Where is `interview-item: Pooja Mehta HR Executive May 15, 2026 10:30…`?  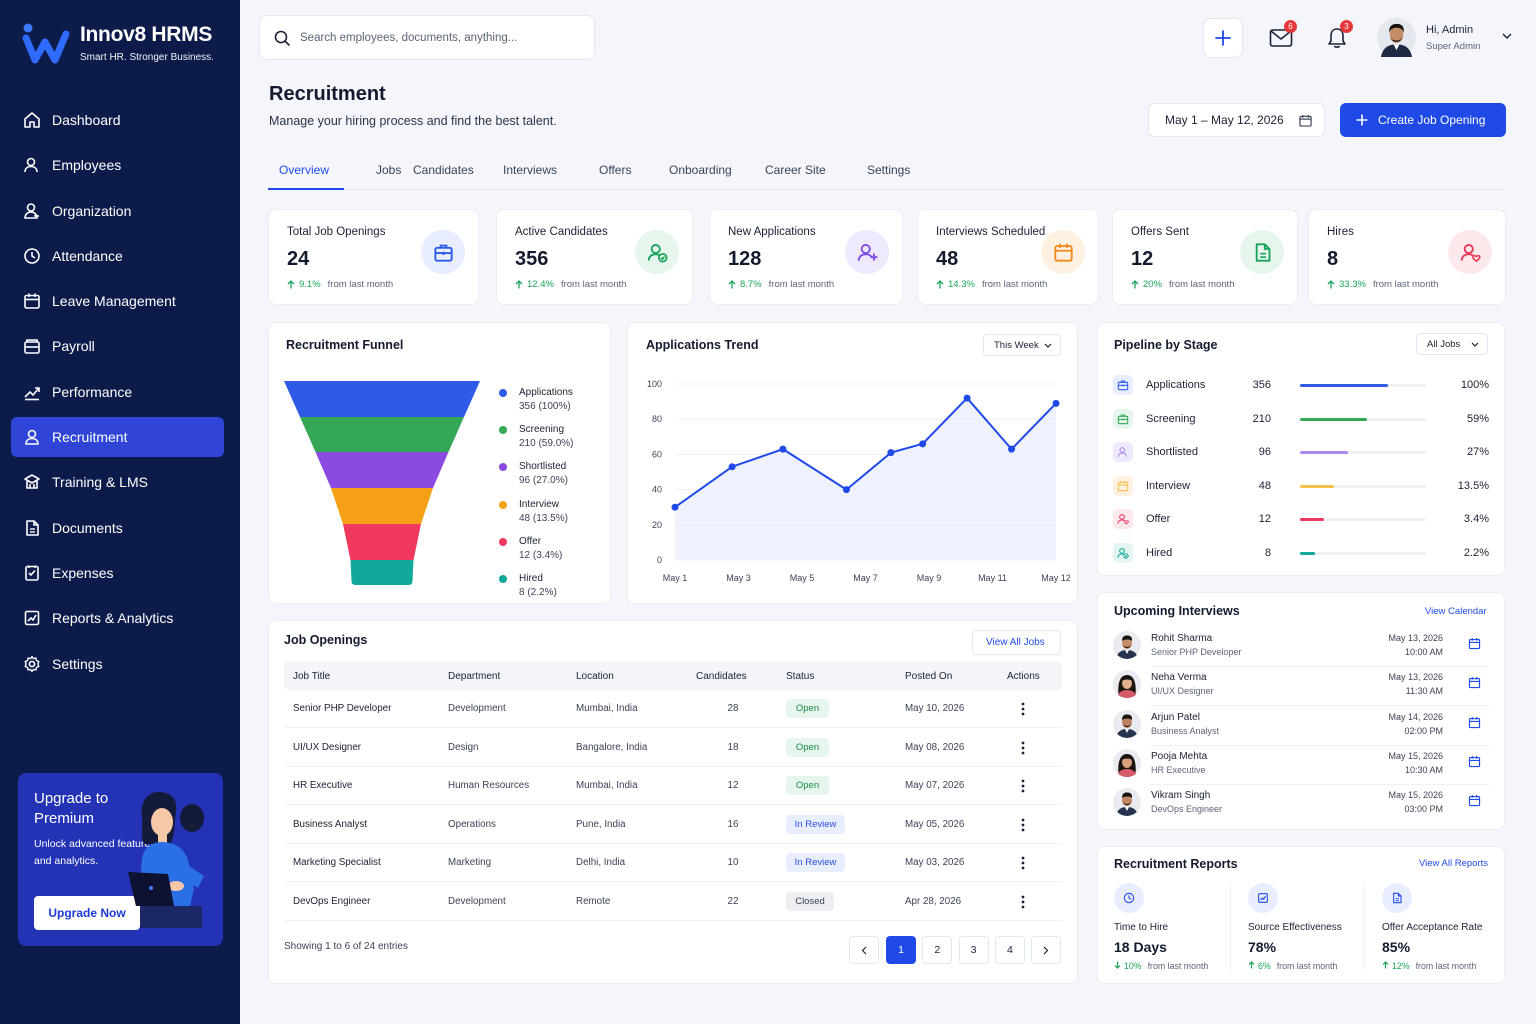 interview-item: Pooja Mehta HR Executive May 15, 2026 10:30… is located at coordinates (1301, 767).